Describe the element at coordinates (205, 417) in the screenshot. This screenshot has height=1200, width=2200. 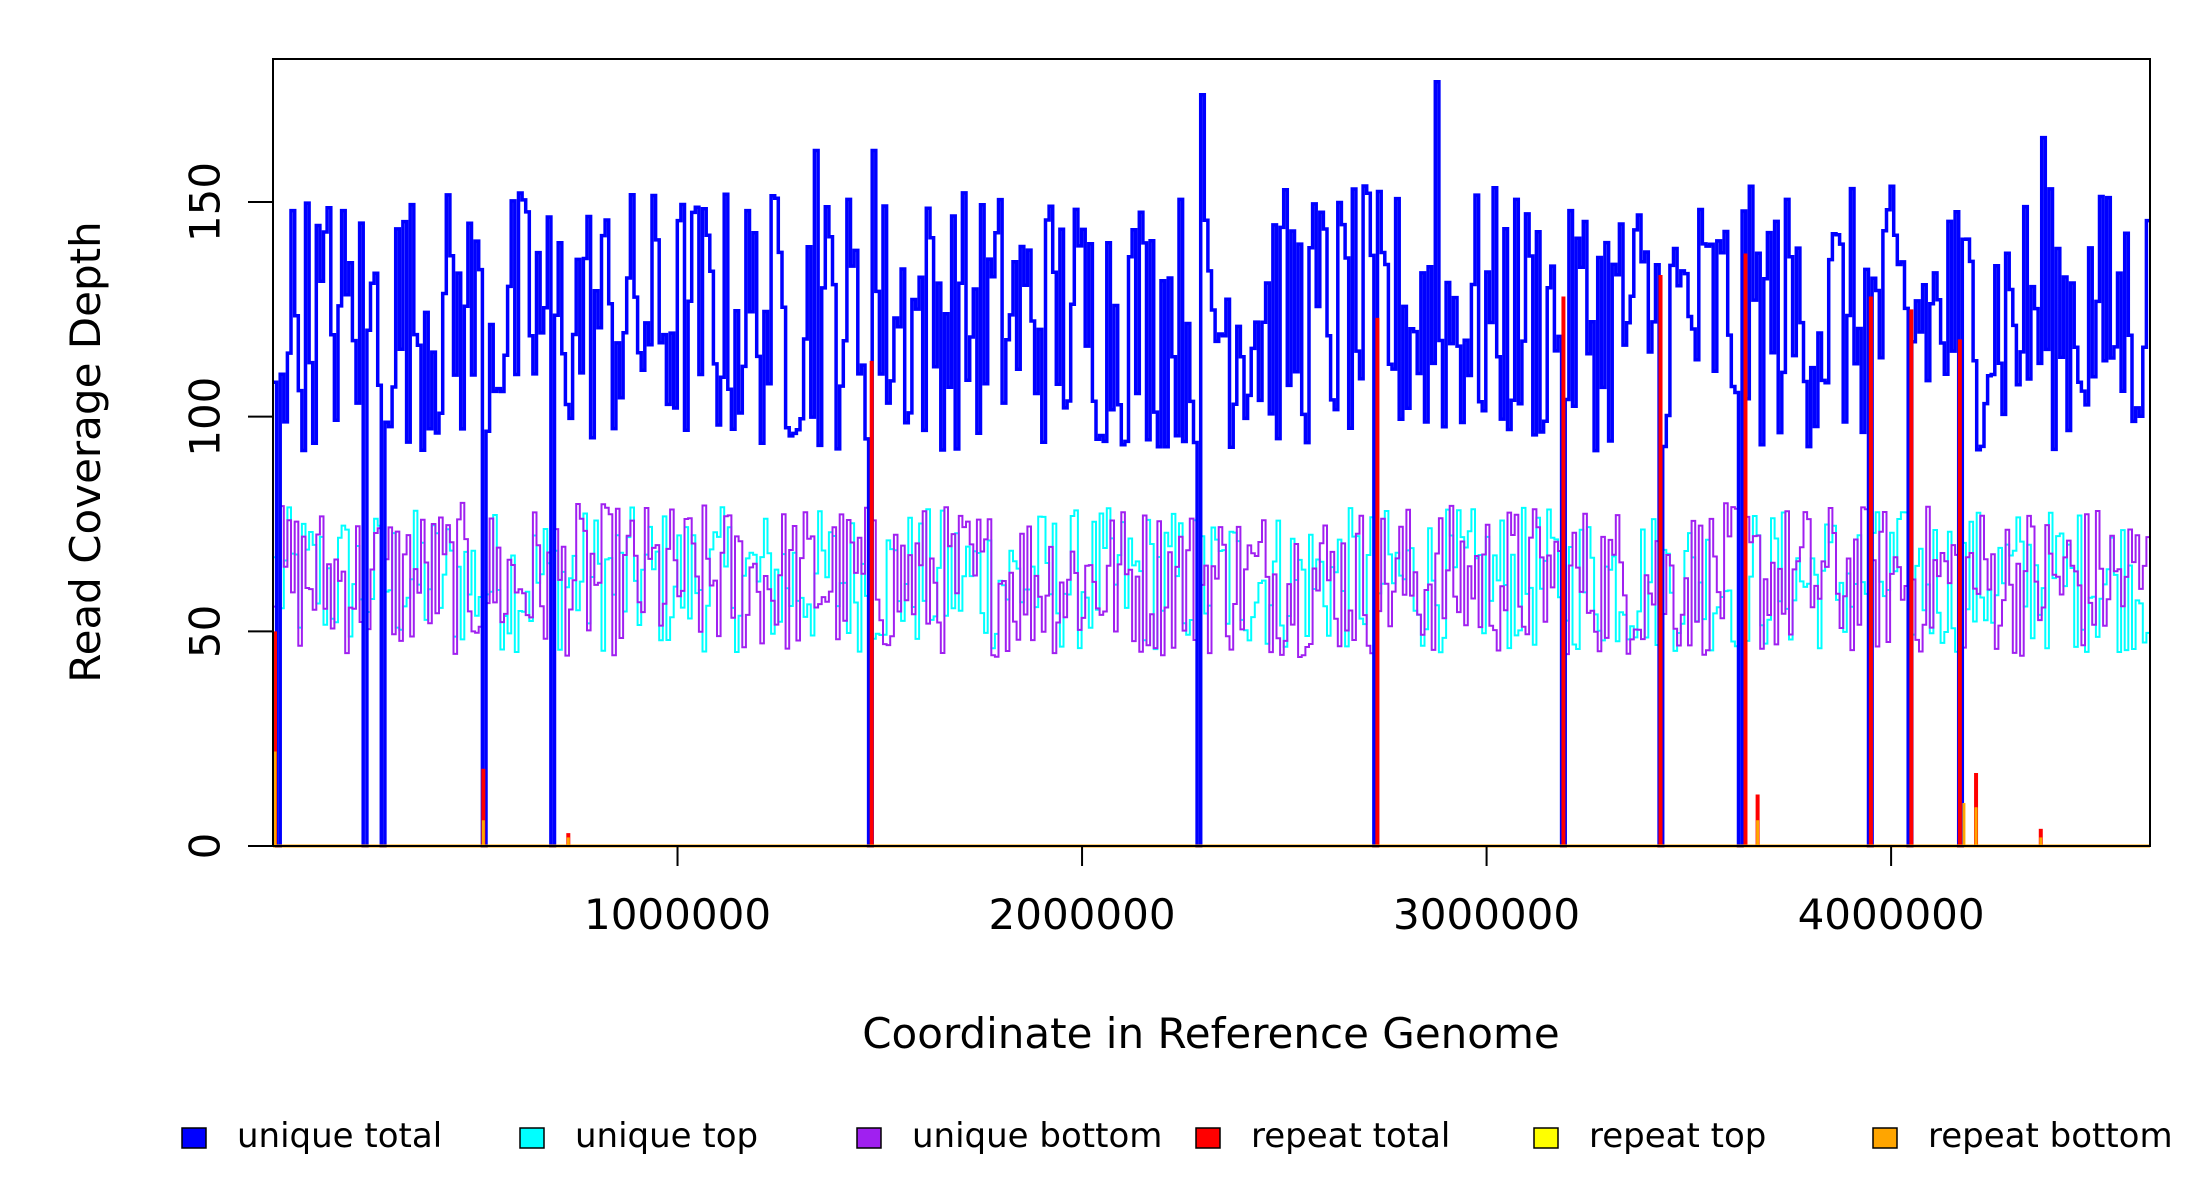
I see `y-tick-label-2: 100` at that location.